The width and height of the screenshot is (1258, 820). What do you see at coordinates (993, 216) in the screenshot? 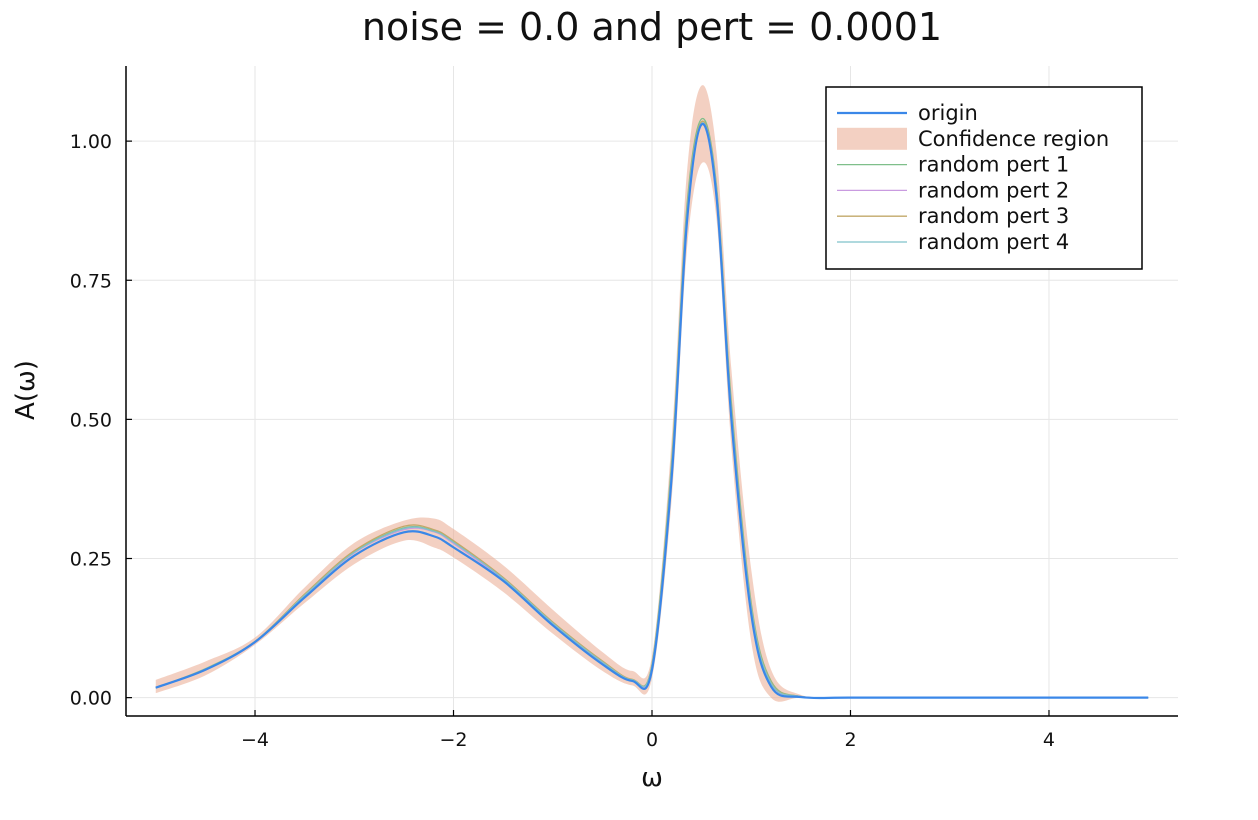
I see `legend-label-4: random pert 3` at bounding box center [993, 216].